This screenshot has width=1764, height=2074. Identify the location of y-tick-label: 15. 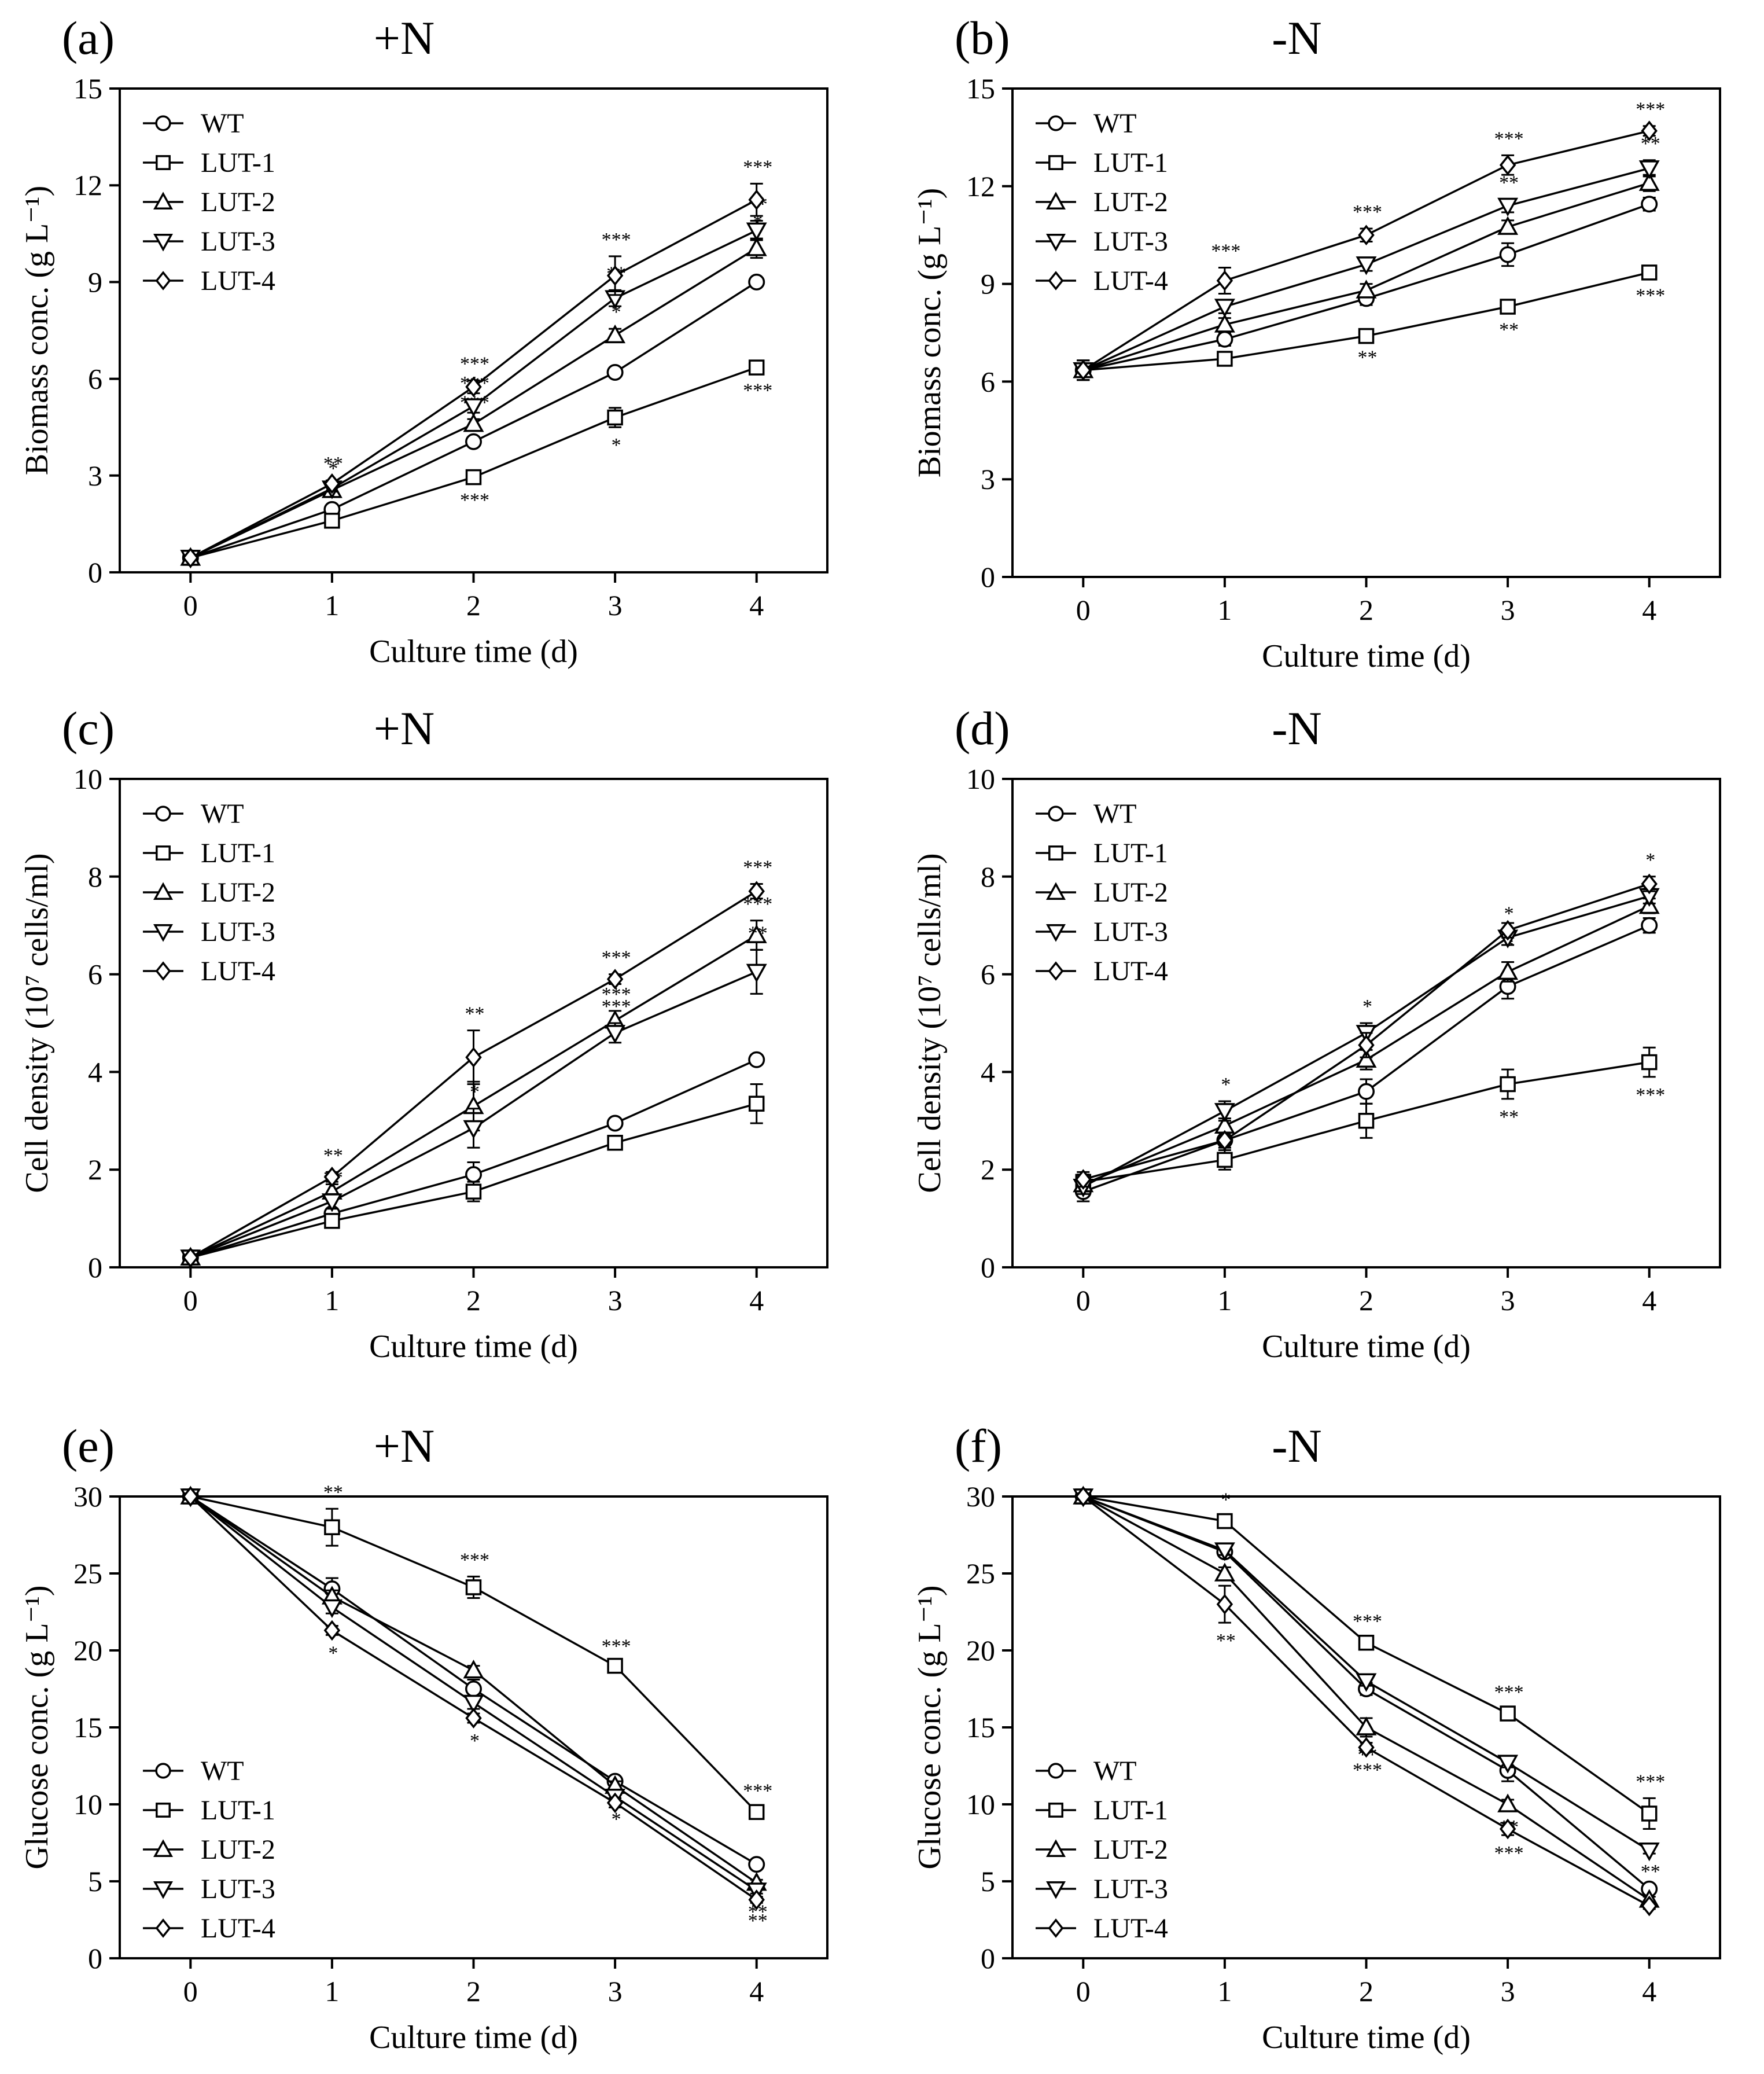
(981, 1727).